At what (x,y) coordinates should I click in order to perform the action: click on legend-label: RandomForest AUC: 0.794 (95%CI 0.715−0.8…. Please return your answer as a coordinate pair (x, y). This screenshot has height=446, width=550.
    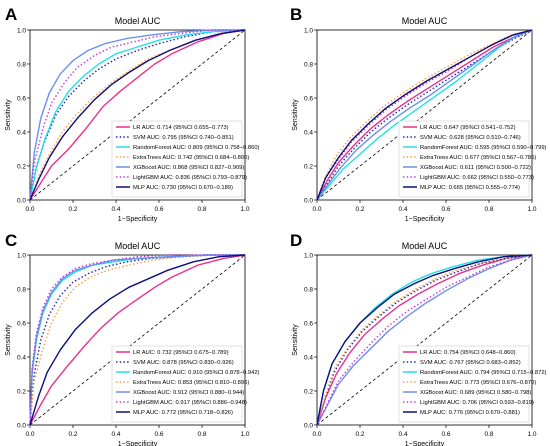
    Looking at the image, I should click on (483, 373).